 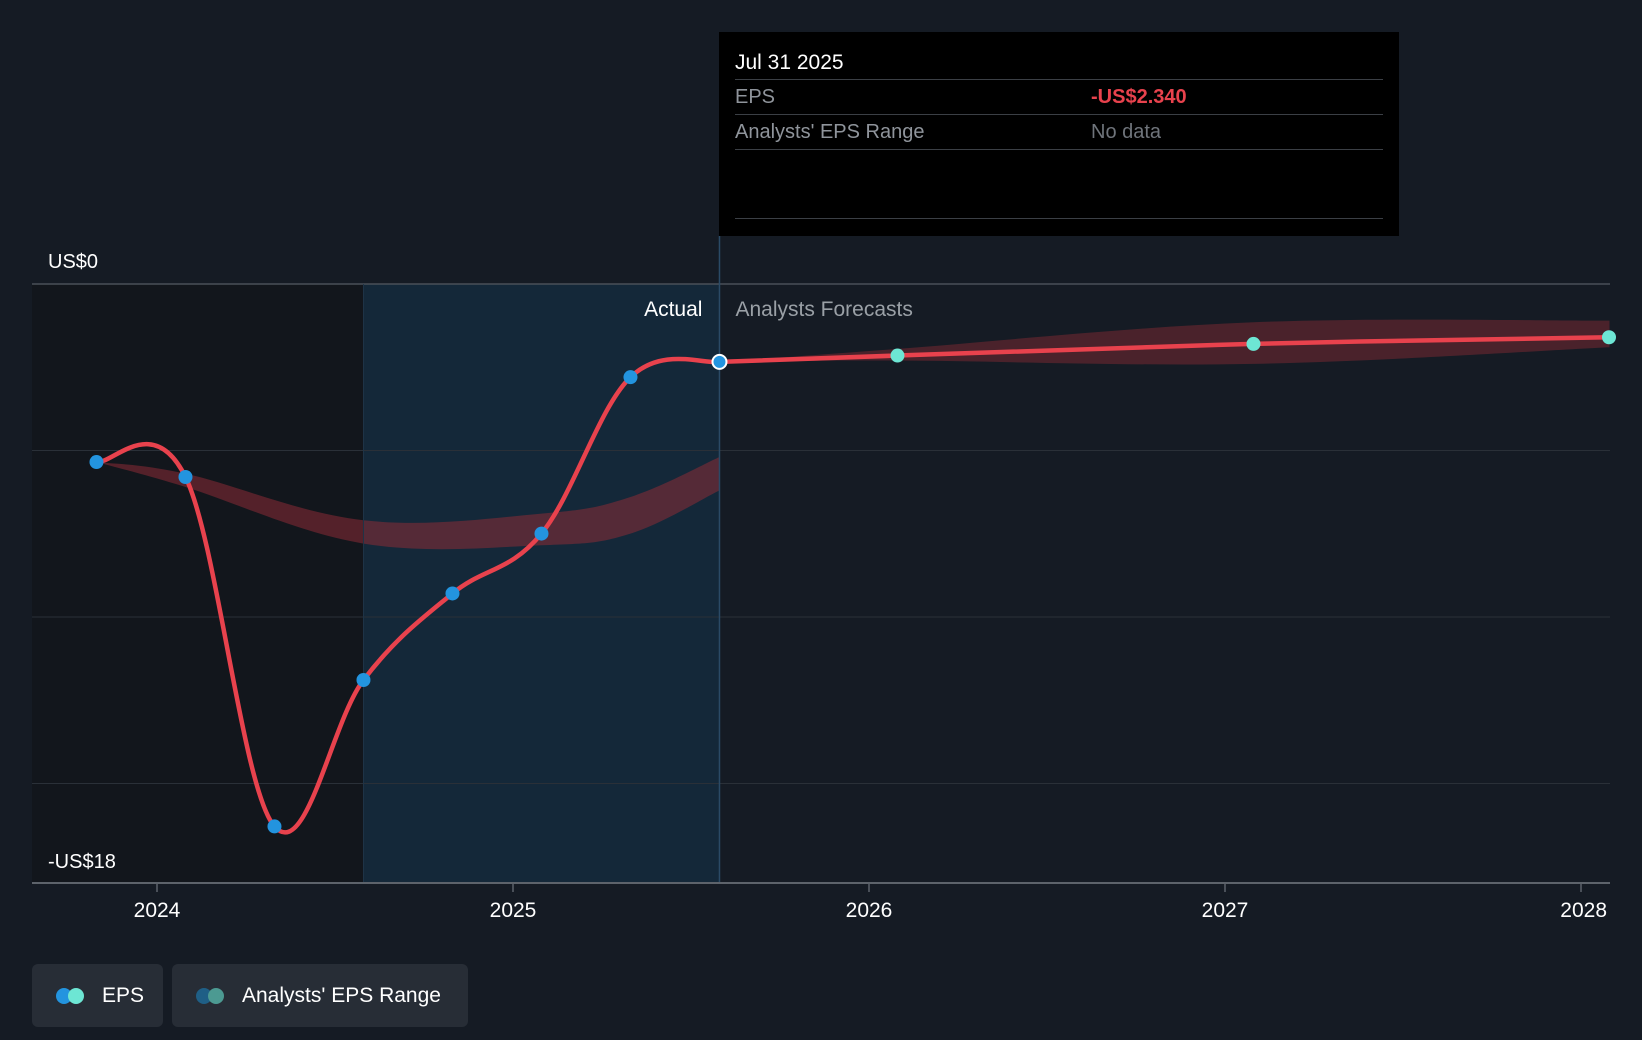 I want to click on tooltip-eps-row: EPS -US$2.340, so click(x=1059, y=97).